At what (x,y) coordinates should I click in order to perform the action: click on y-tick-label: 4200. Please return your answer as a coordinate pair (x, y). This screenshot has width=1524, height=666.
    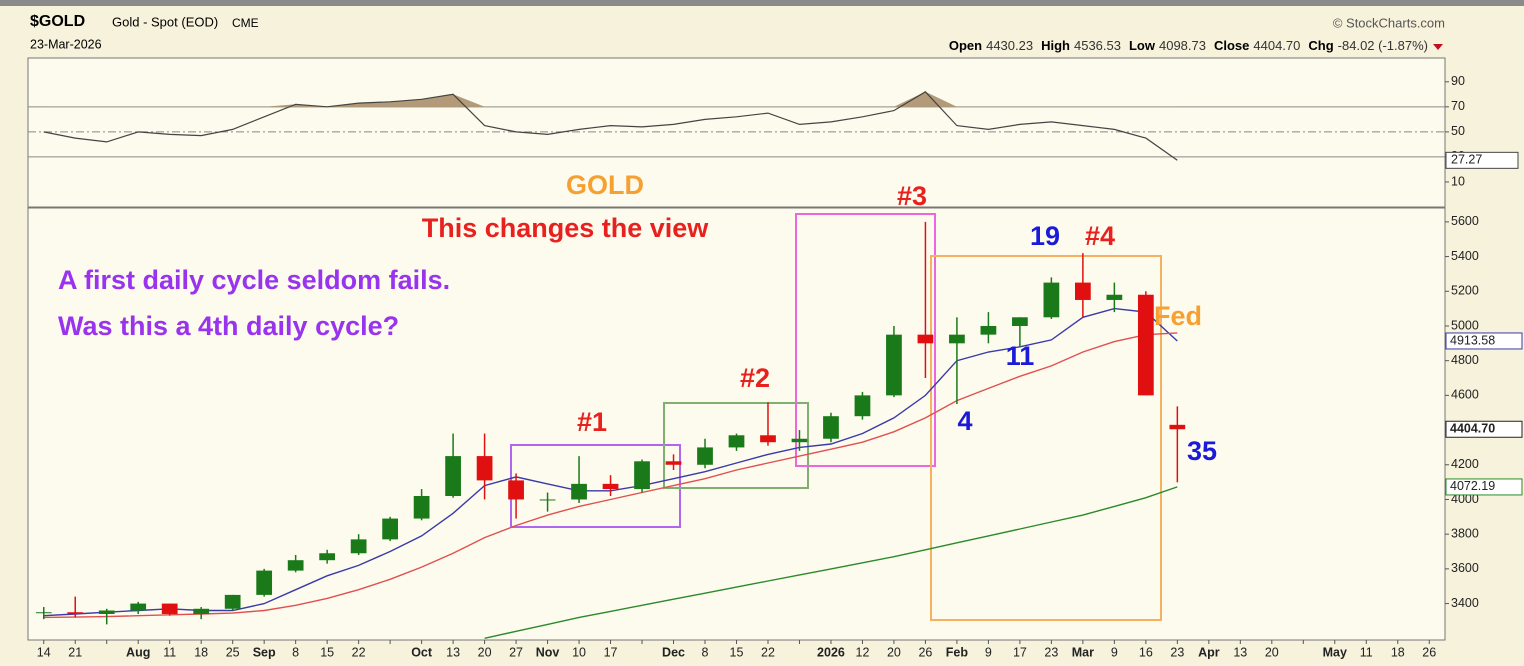
    Looking at the image, I should click on (1465, 464).